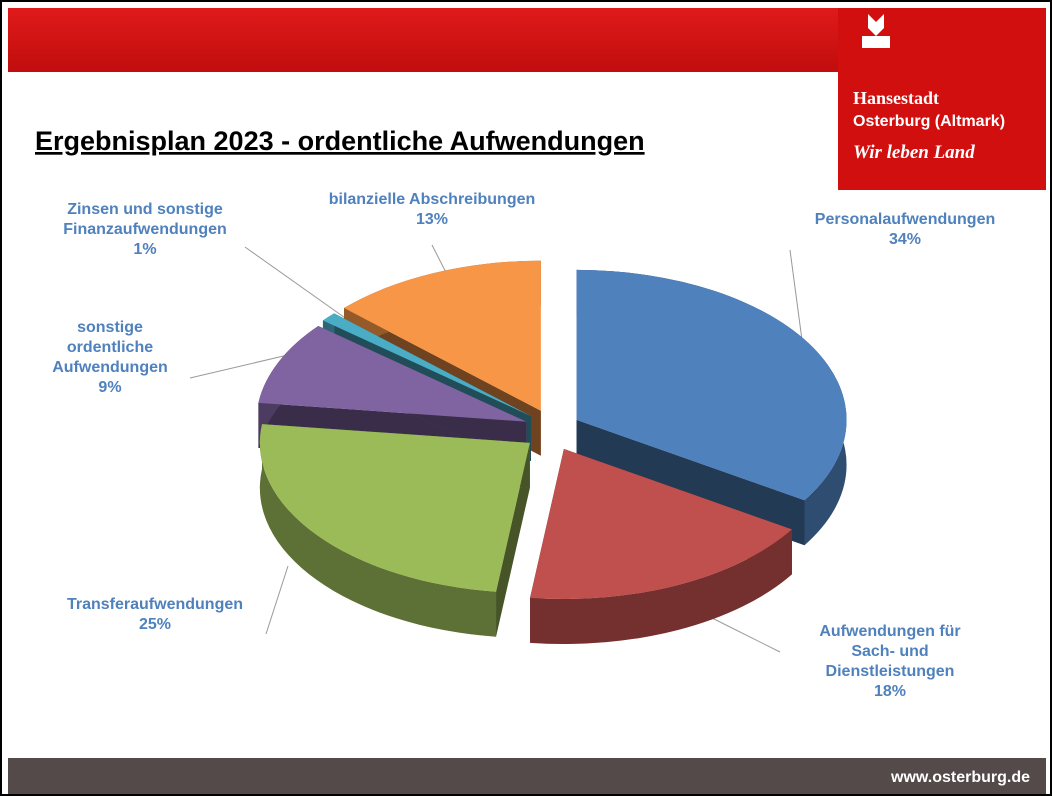  I want to click on category-label: bilanzielle Abschreibungen, so click(432, 199).